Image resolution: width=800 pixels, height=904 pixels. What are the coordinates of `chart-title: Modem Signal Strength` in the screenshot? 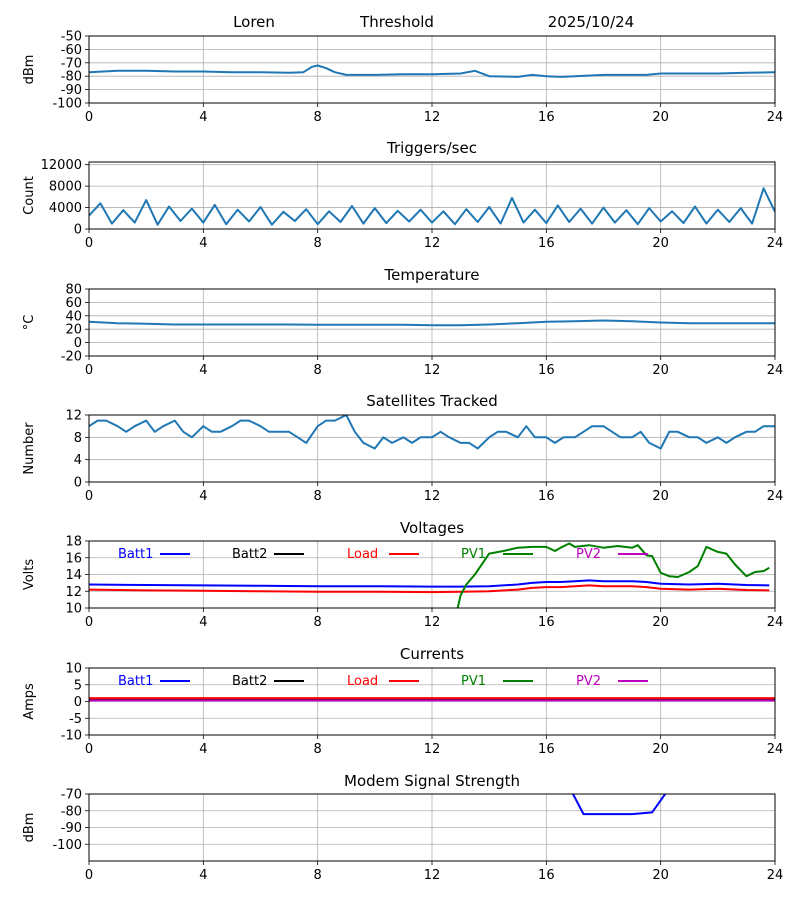 It's located at (432, 781).